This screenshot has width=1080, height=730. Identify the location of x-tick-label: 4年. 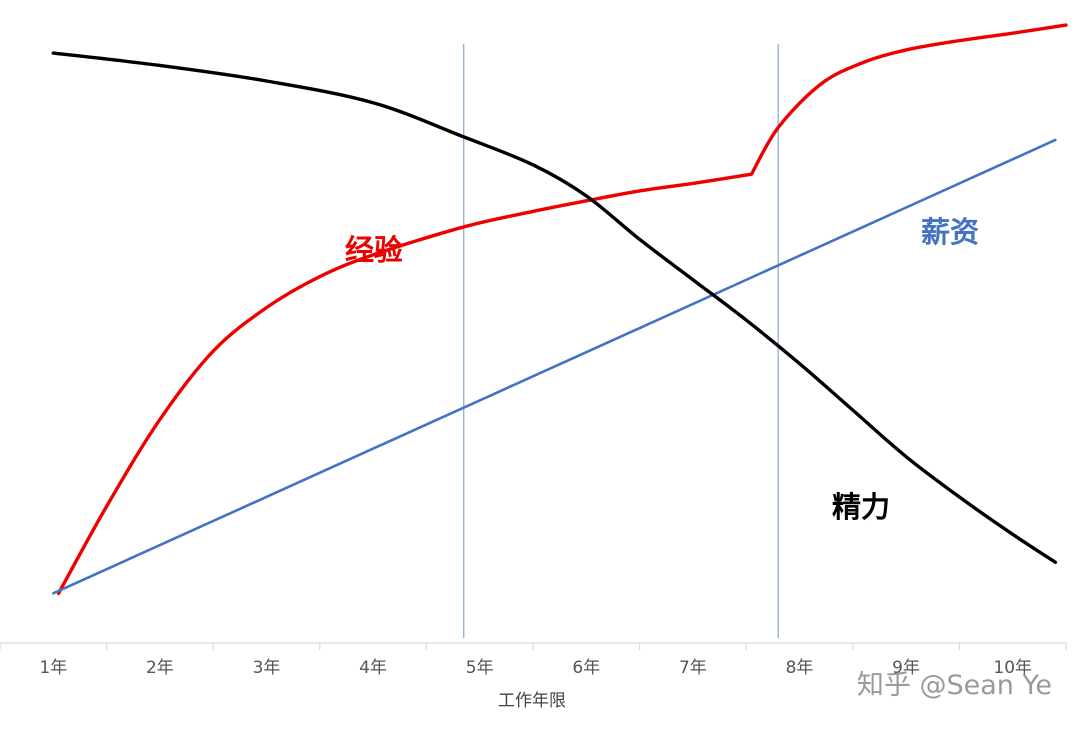
(373, 668).